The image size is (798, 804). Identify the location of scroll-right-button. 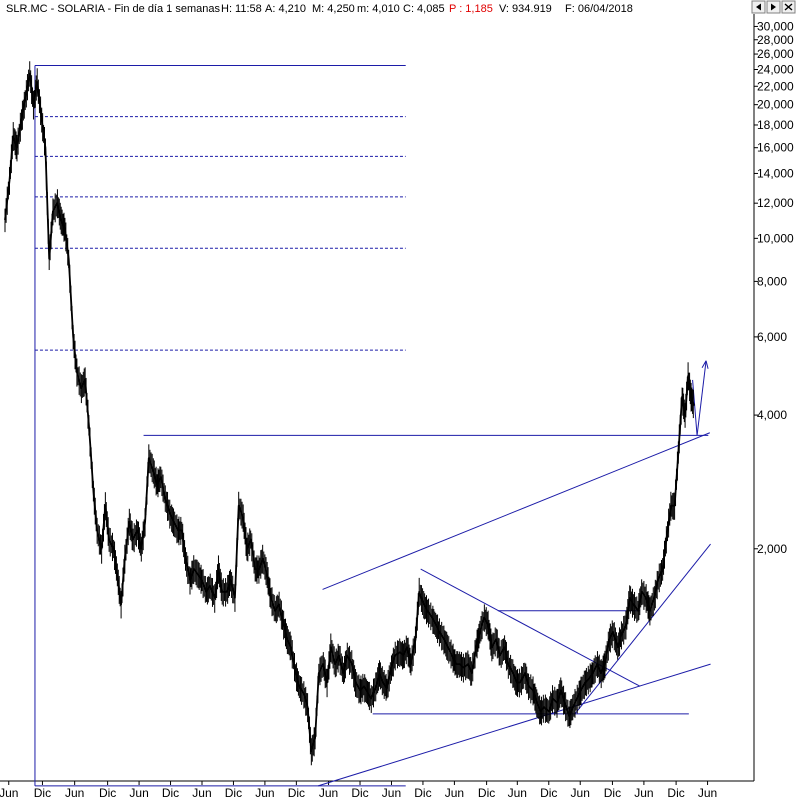
(773, 7).